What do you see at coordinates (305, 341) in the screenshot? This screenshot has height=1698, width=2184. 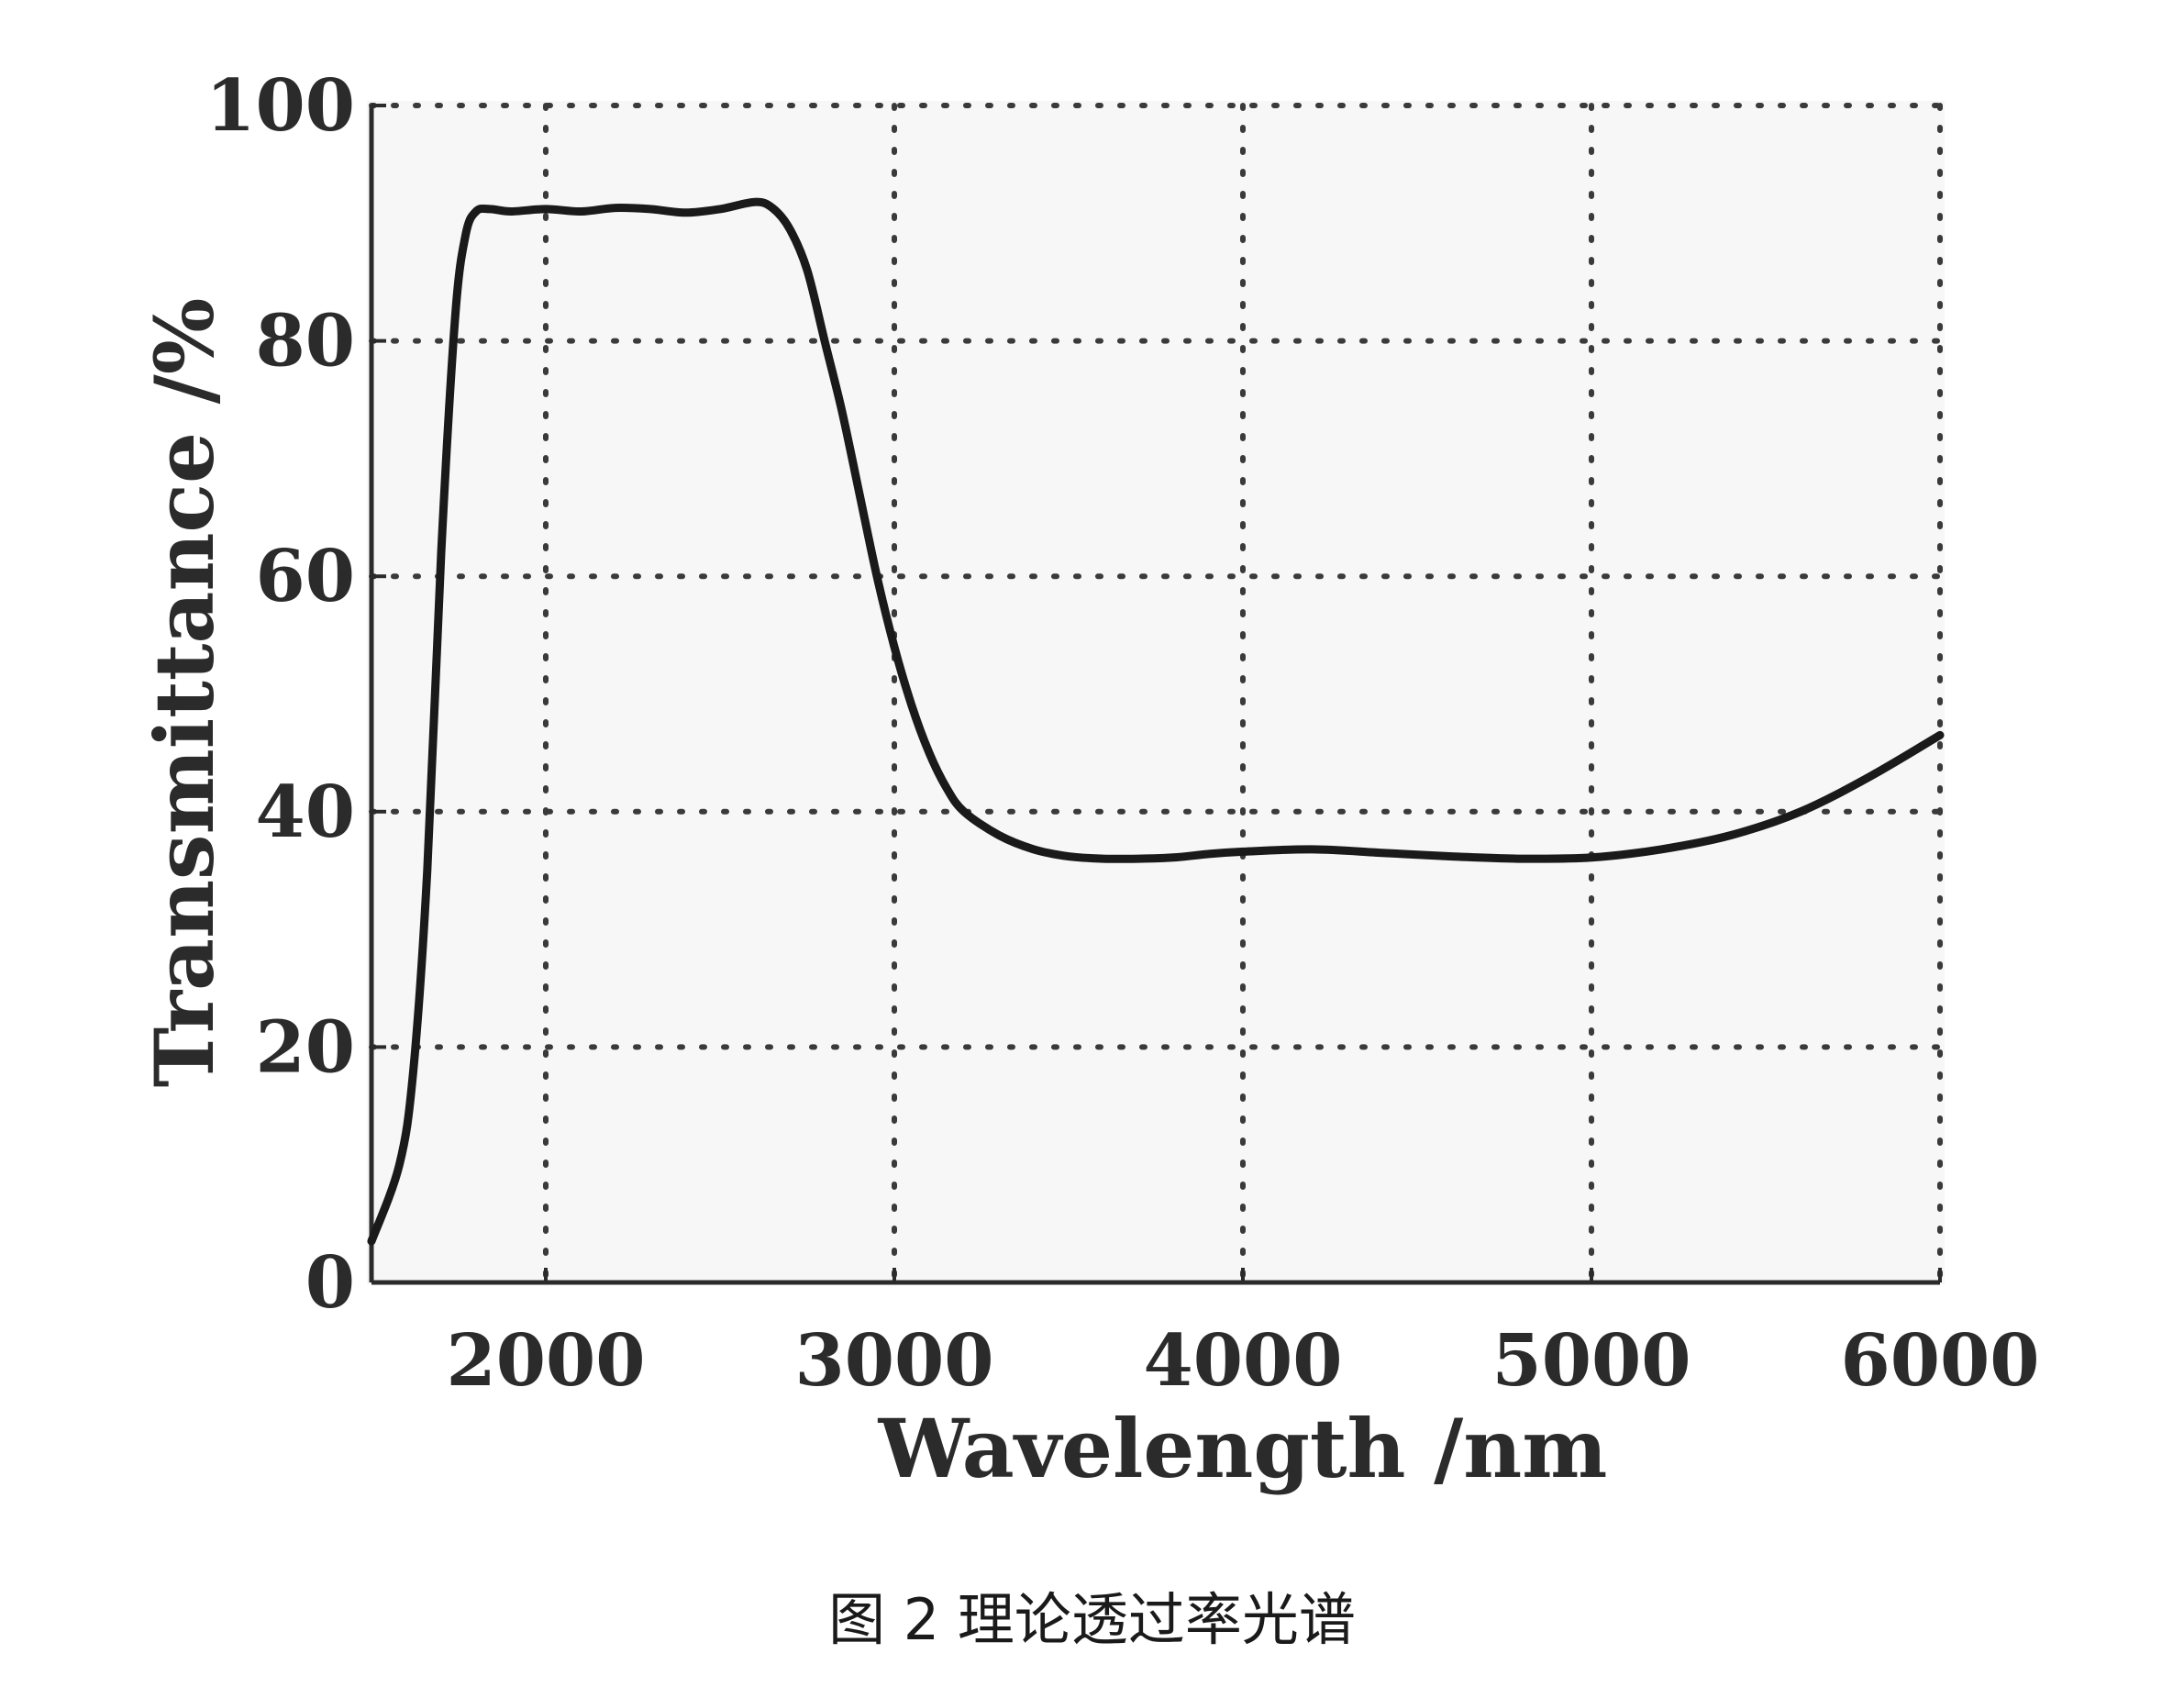 I see `y-tick-label: 80` at bounding box center [305, 341].